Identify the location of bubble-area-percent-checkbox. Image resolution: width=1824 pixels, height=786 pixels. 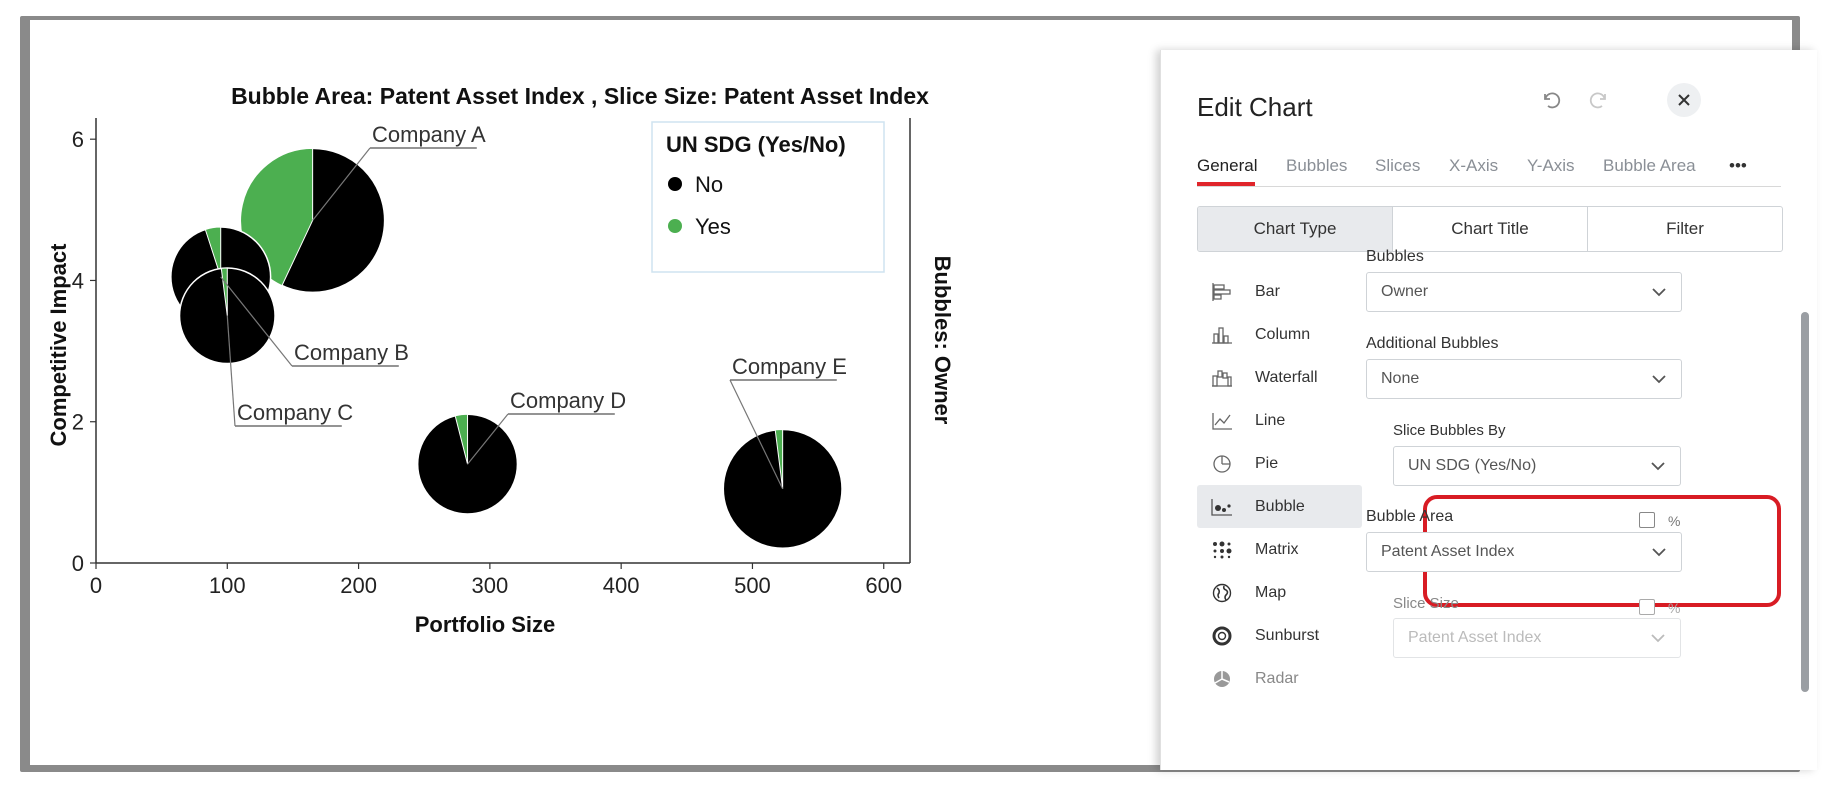
(1647, 520).